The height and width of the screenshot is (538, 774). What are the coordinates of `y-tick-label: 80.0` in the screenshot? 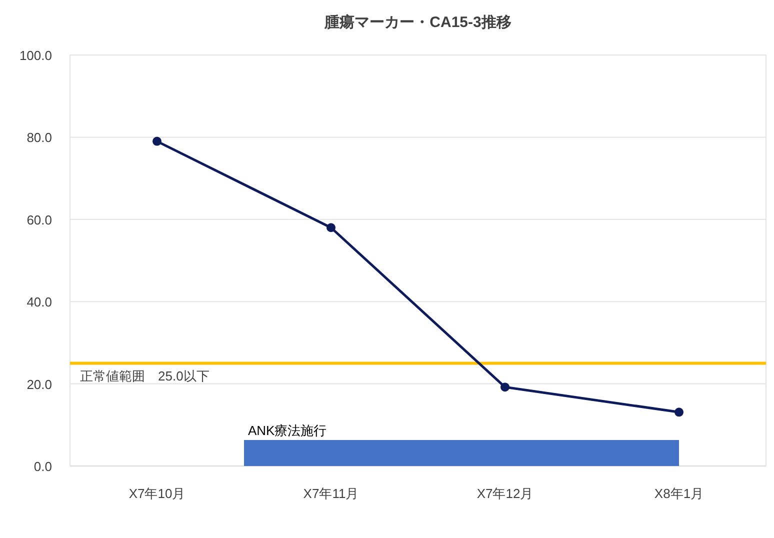 It's located at (39, 138).